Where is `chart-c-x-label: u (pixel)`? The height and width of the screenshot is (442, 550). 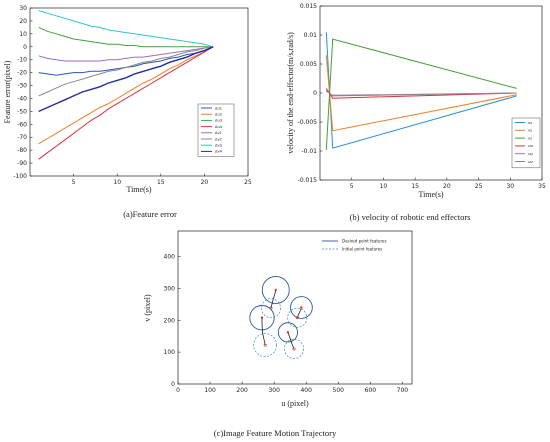
chart-c-x-label: u (pixel) is located at coordinates (295, 403).